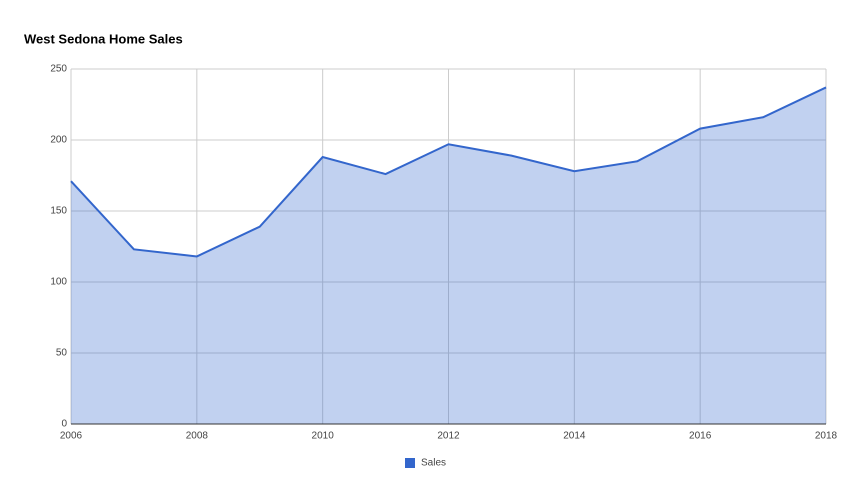 Image resolution: width=850 pixels, height=500 pixels. What do you see at coordinates (410, 463) in the screenshot?
I see `legend-swatch` at bounding box center [410, 463].